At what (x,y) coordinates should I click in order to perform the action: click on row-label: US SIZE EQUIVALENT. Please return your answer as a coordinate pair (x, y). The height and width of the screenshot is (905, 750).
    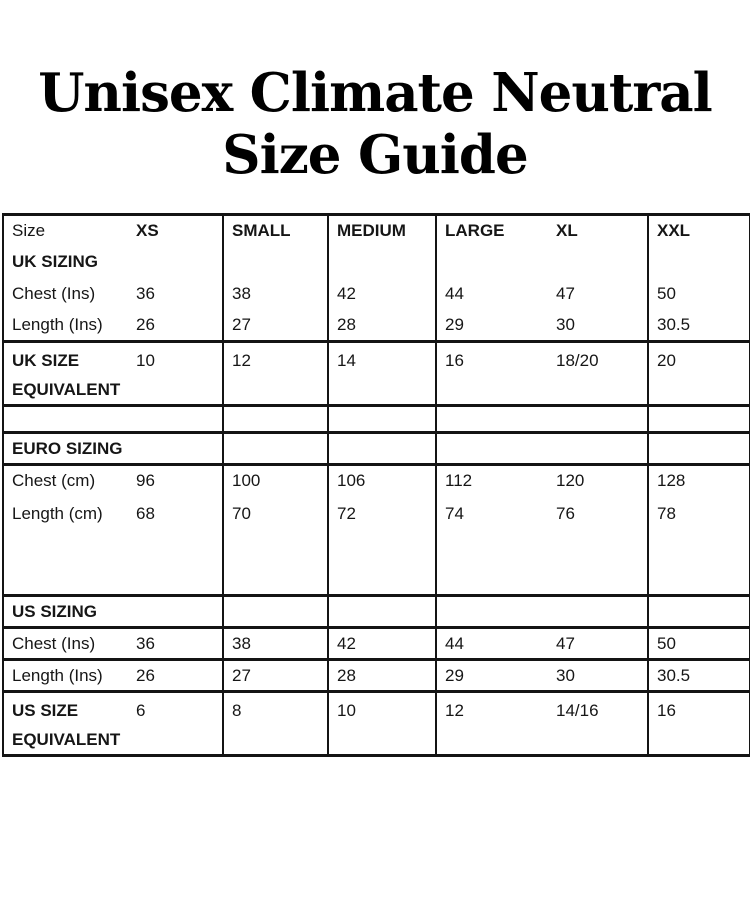
    Looking at the image, I should click on (66, 725).